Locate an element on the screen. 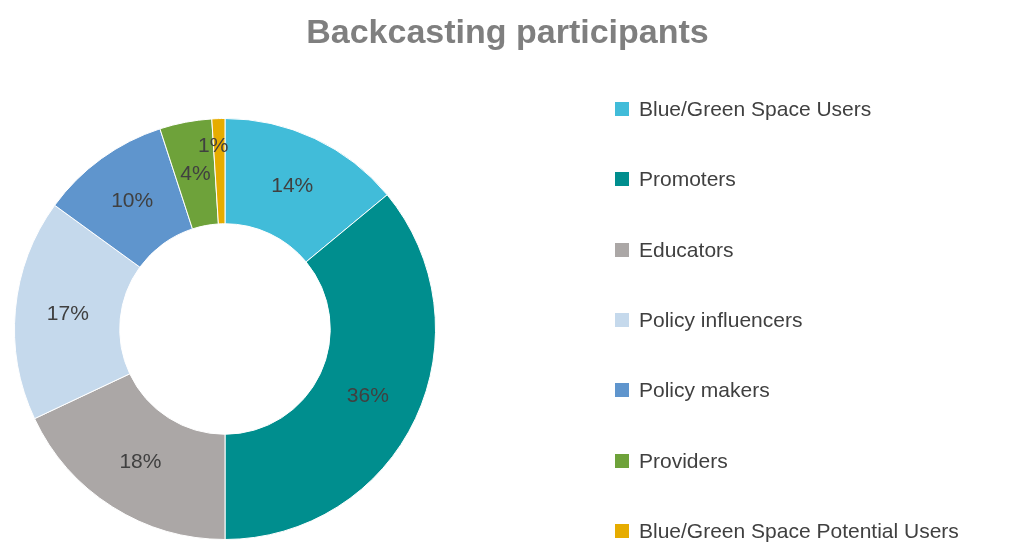 This screenshot has height=544, width=1015. legend-label: Providers is located at coordinates (683, 460).